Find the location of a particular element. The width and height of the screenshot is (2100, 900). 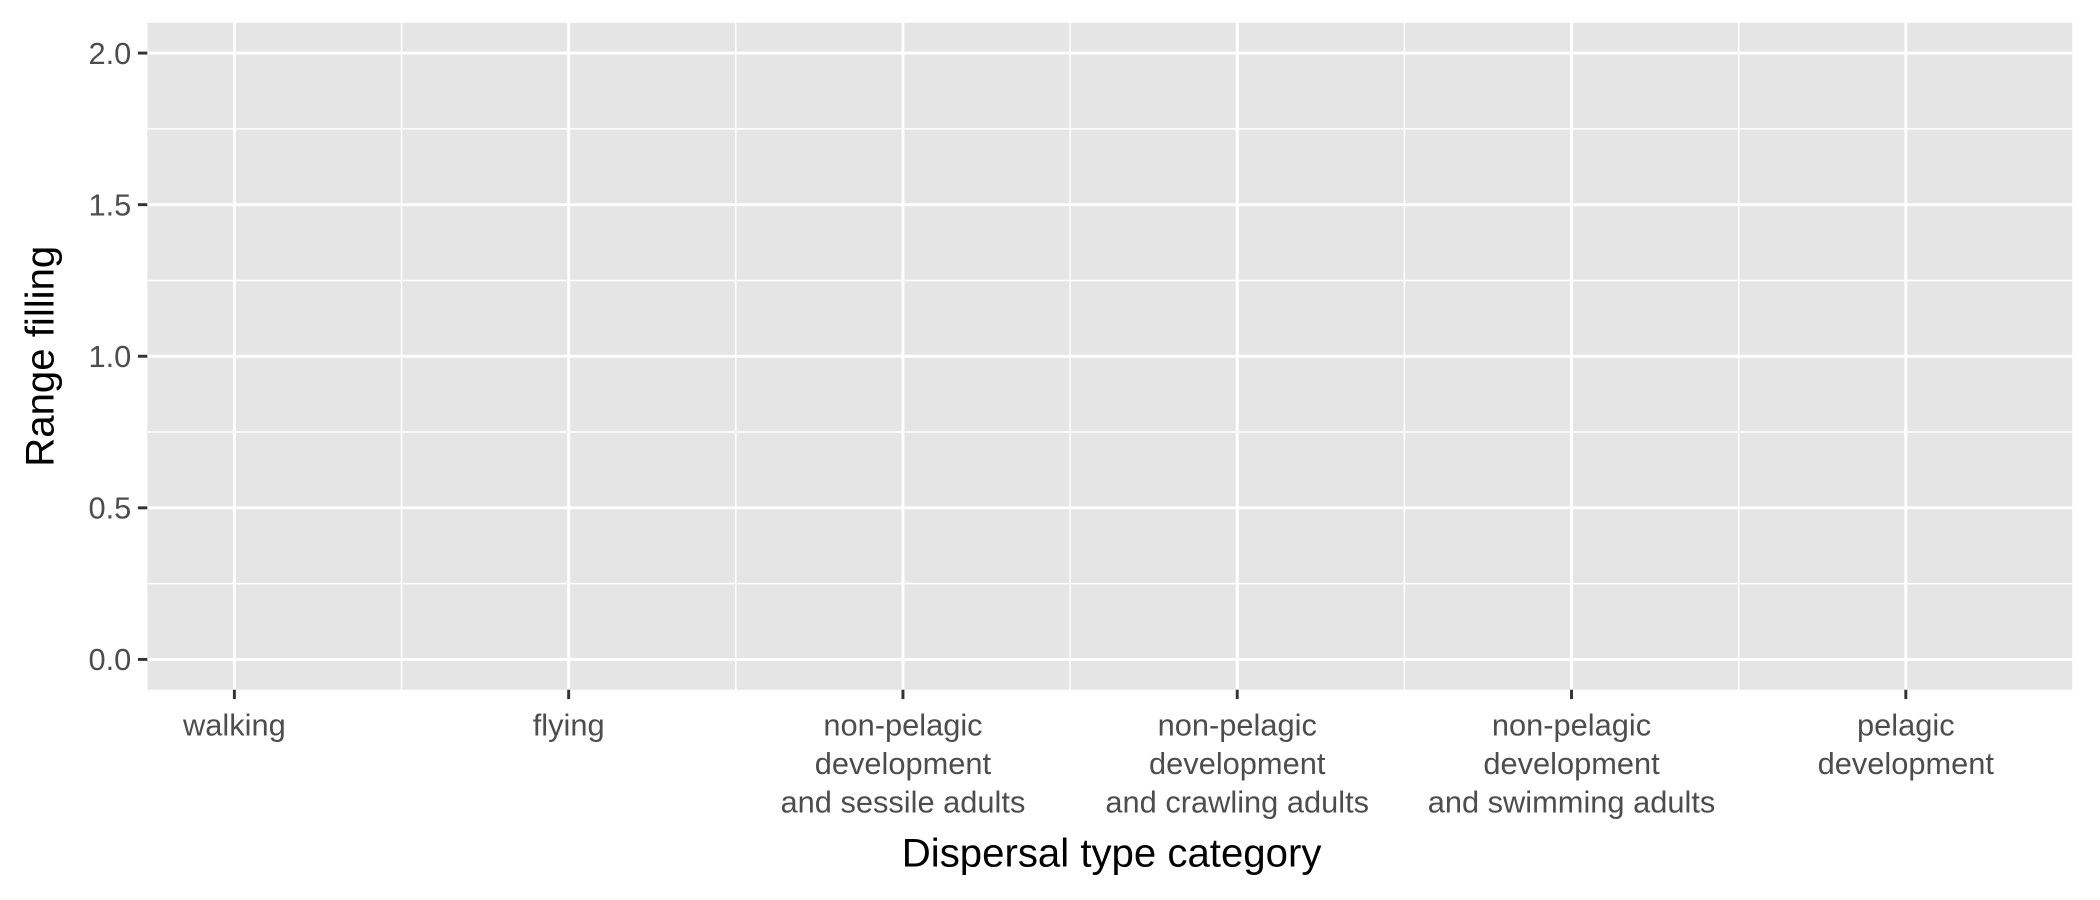

y-axis-title: Range filling is located at coordinates (40, 356).